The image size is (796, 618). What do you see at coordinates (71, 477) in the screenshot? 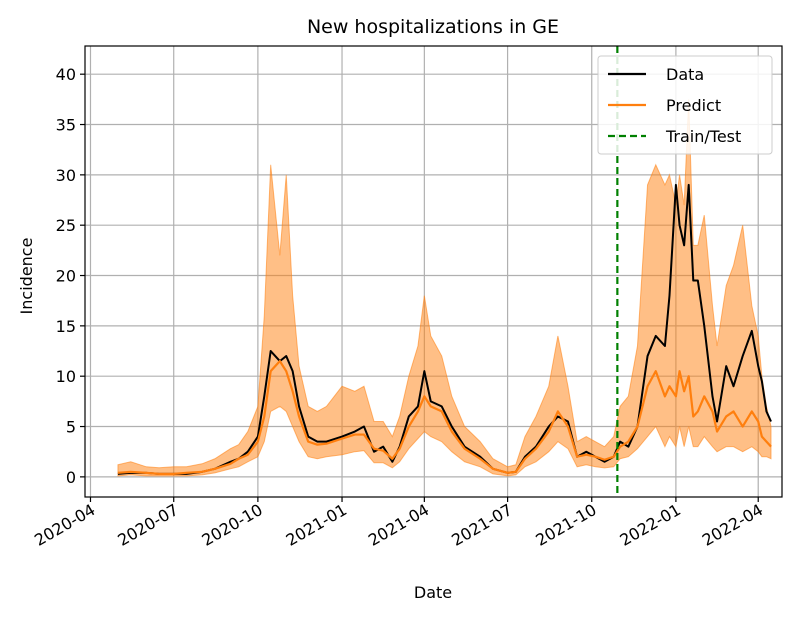
I see `y-tick-label: 0` at bounding box center [71, 477].